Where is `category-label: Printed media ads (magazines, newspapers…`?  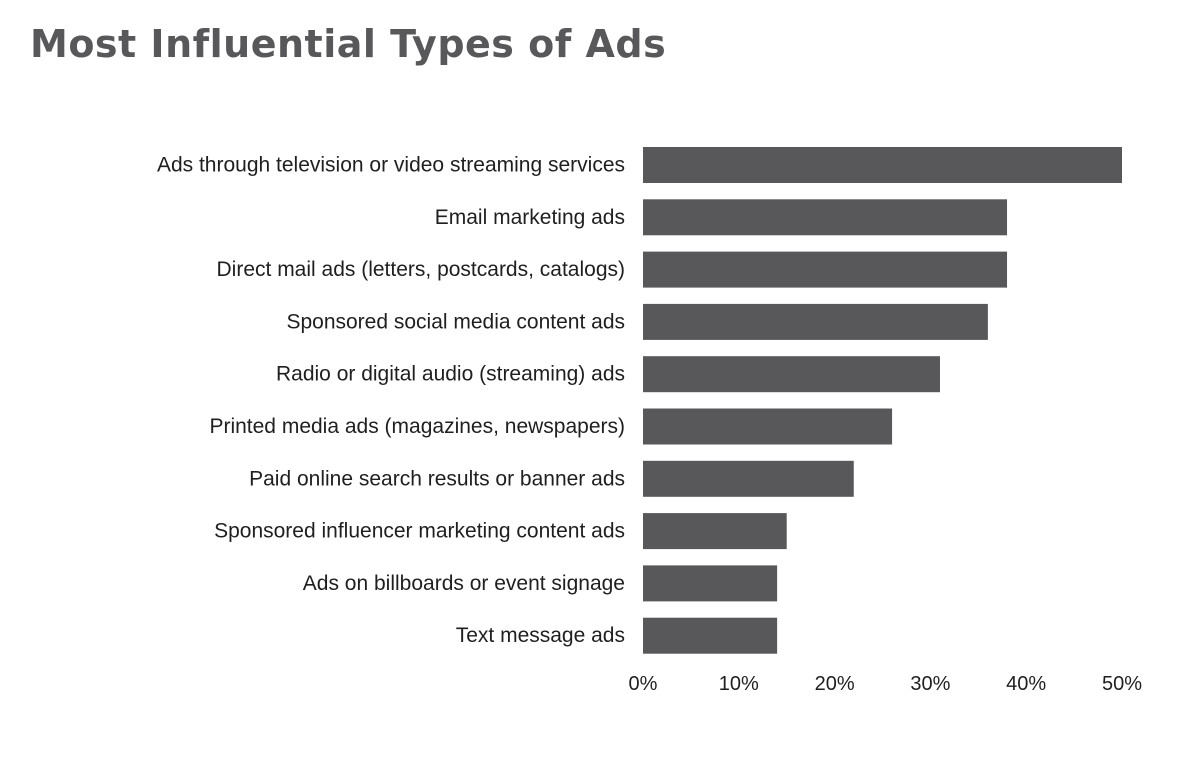
category-label: Printed media ads (magazines, newspapers… is located at coordinates (417, 426).